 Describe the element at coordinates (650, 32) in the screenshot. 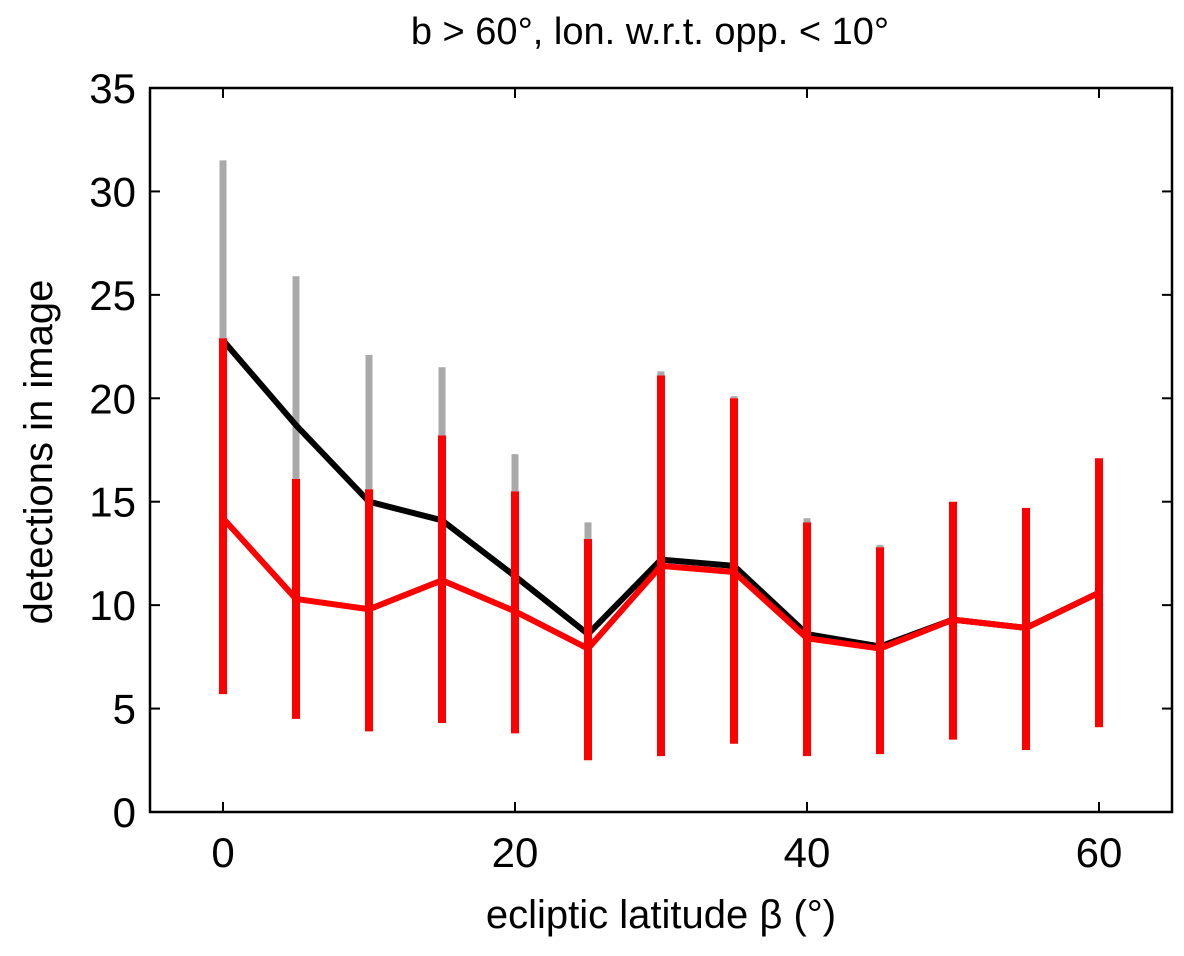

I see `chart-title: b > 60°, lon. w.r.t. opp. < 10°` at that location.